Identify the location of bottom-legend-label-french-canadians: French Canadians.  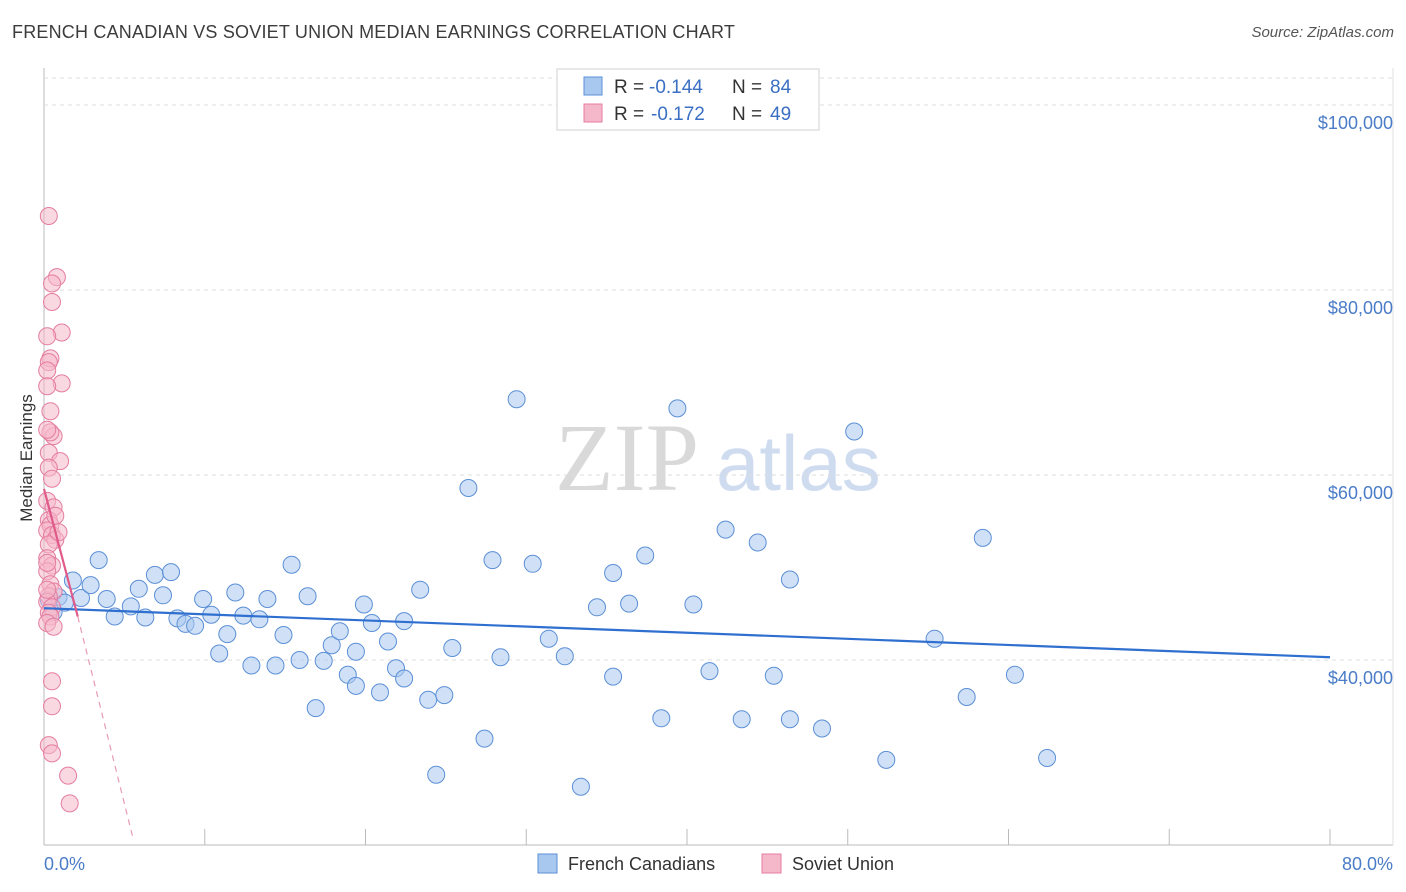
(641, 864).